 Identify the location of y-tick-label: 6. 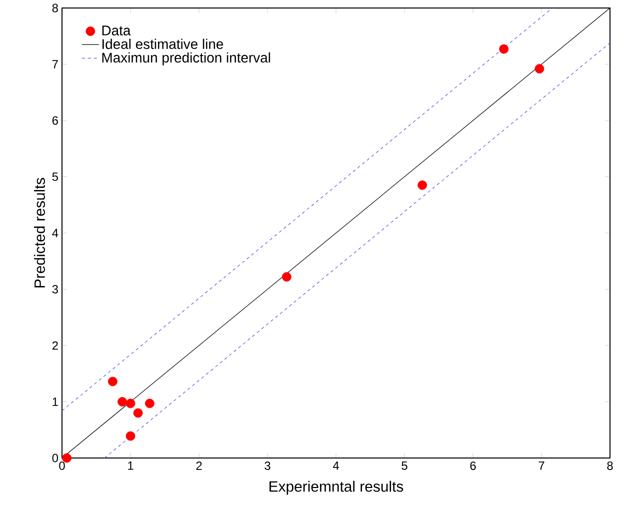
(55, 120).